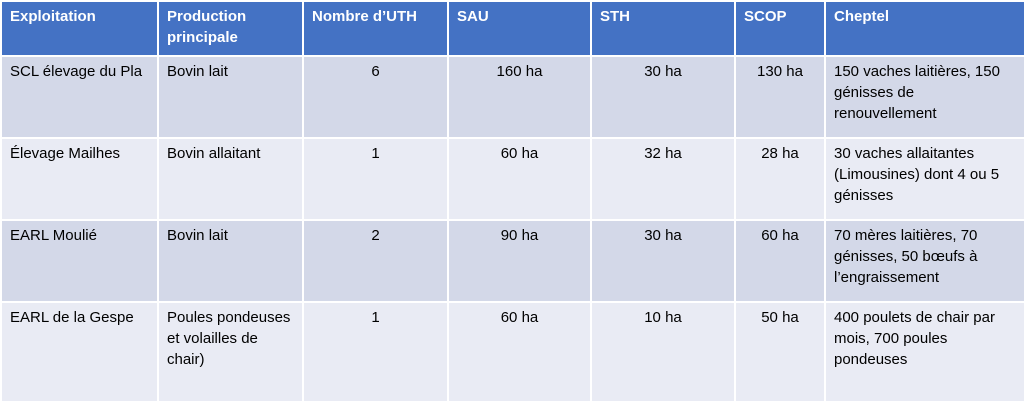 The image size is (1024, 408). Describe the element at coordinates (79, 179) in the screenshot. I see `cell-exploitation: Élevage Mailhes` at that location.